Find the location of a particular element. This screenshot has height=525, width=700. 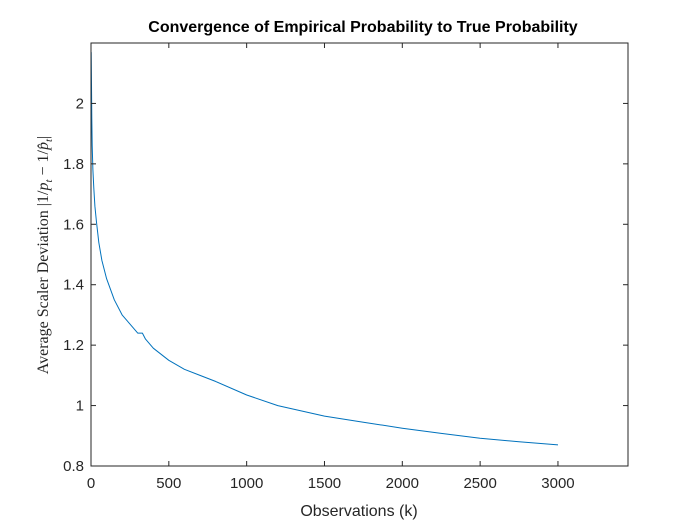

y-axis-label-sub-t-2: t is located at coordinates (49, 140).